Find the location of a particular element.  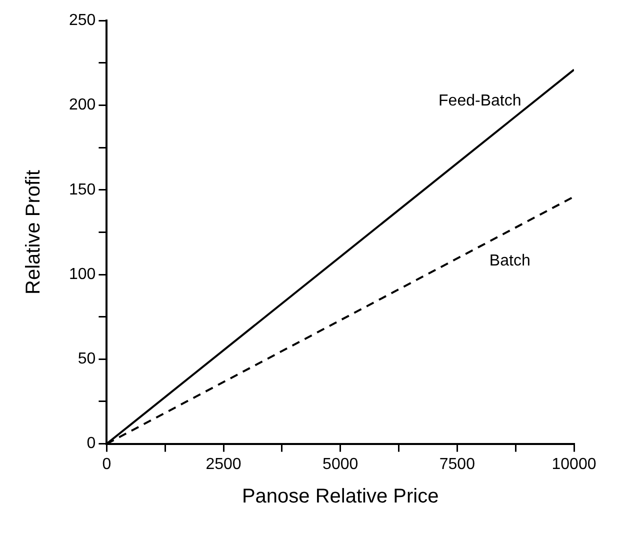

y-axis-title: Relative Profit is located at coordinates (33, 232).